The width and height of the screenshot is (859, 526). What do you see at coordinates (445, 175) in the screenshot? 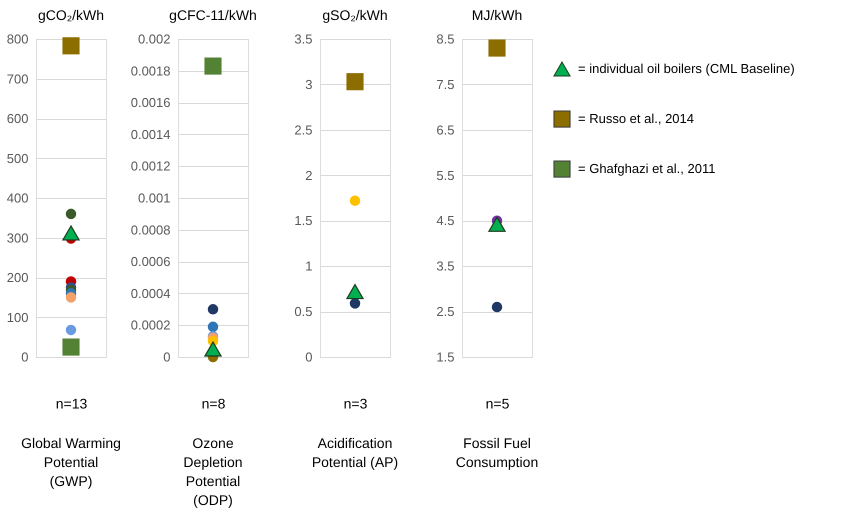
I see `y-tick-label: 5.5` at bounding box center [445, 175].